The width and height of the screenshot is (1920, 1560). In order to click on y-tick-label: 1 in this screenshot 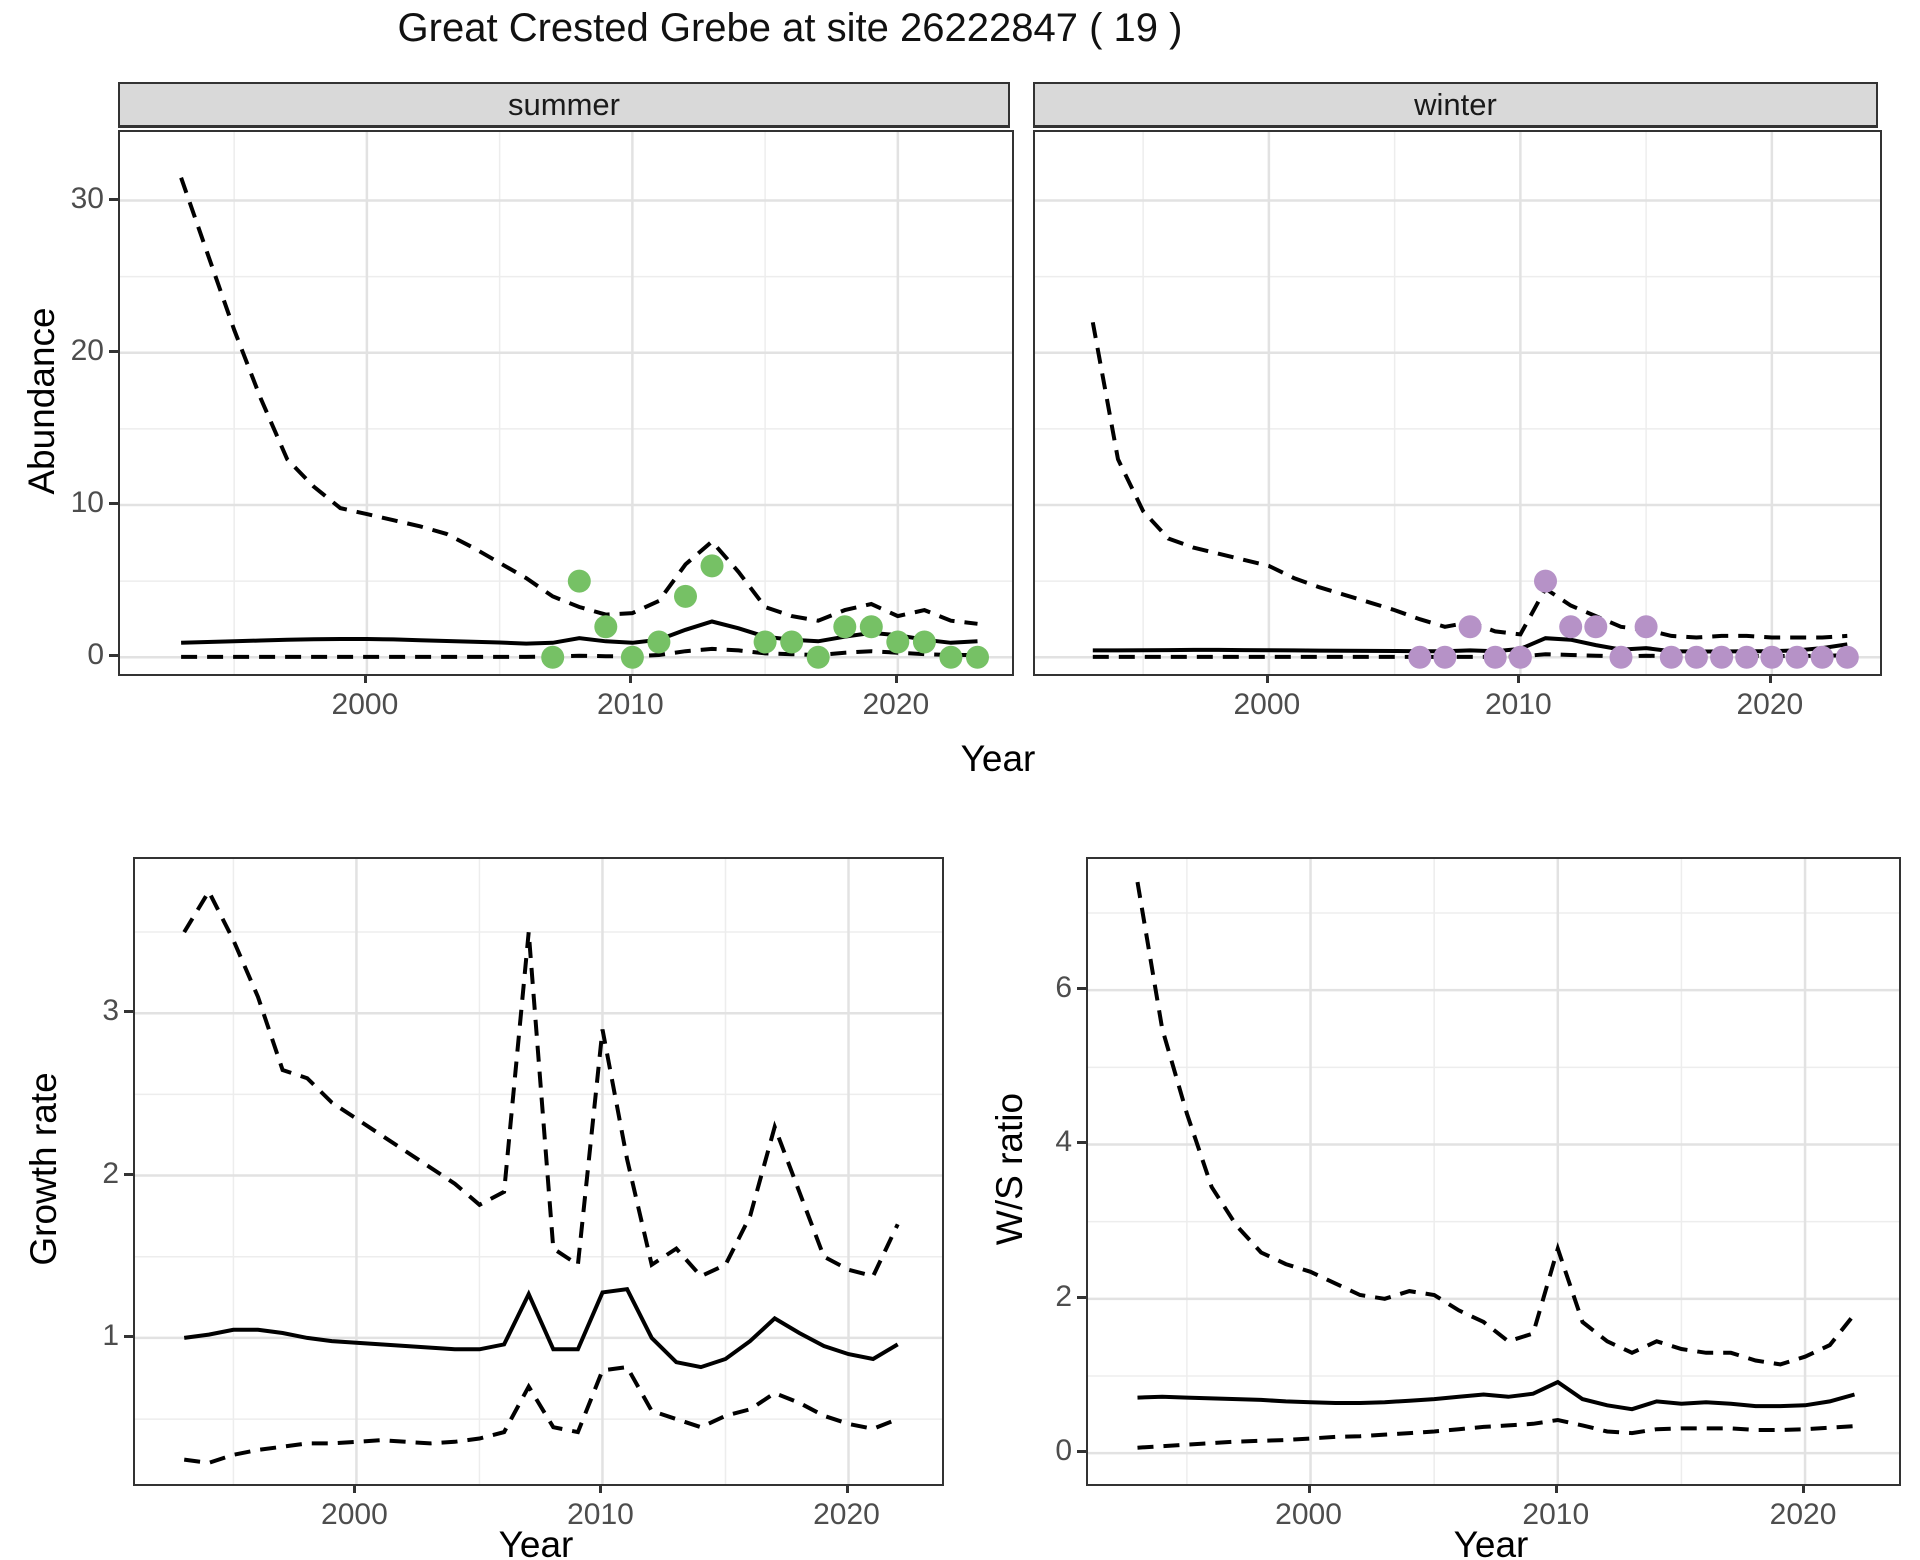, I will do `click(110, 1335)`.